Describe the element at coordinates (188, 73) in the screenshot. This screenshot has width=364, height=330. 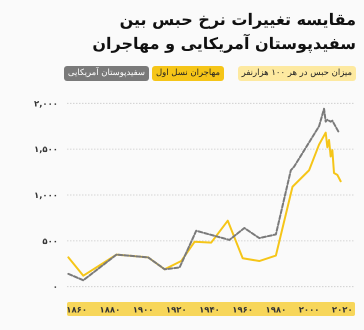
I see `text: مهاجران نسل اول` at that location.